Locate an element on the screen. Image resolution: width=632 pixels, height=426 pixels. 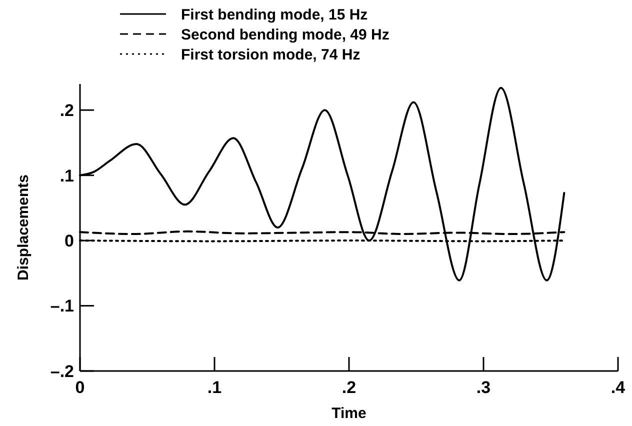
x-tick-label: .1 is located at coordinates (214, 387).